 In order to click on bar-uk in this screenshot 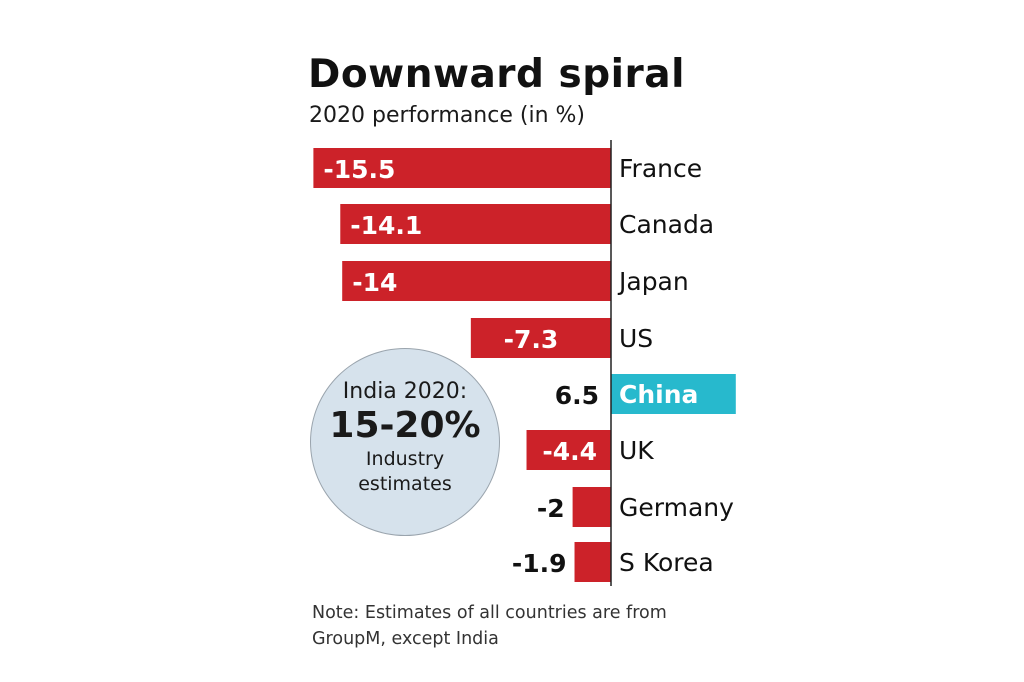, I will do `click(568, 450)`.